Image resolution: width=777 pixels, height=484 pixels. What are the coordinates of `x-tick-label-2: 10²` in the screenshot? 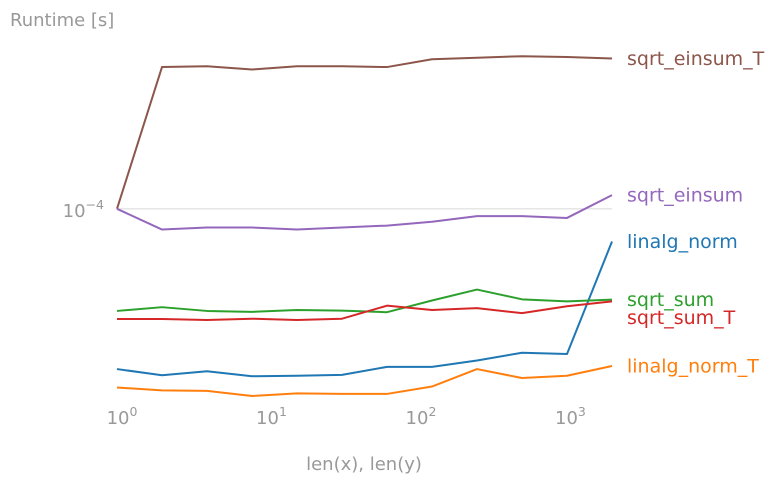 It's located at (421, 416).